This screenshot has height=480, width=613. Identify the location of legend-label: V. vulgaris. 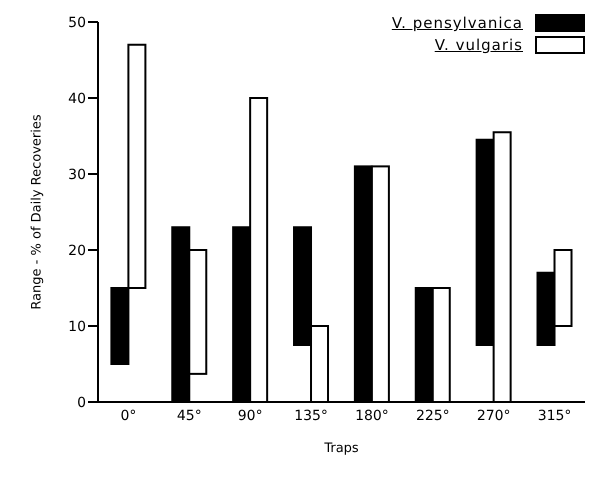
(478, 45).